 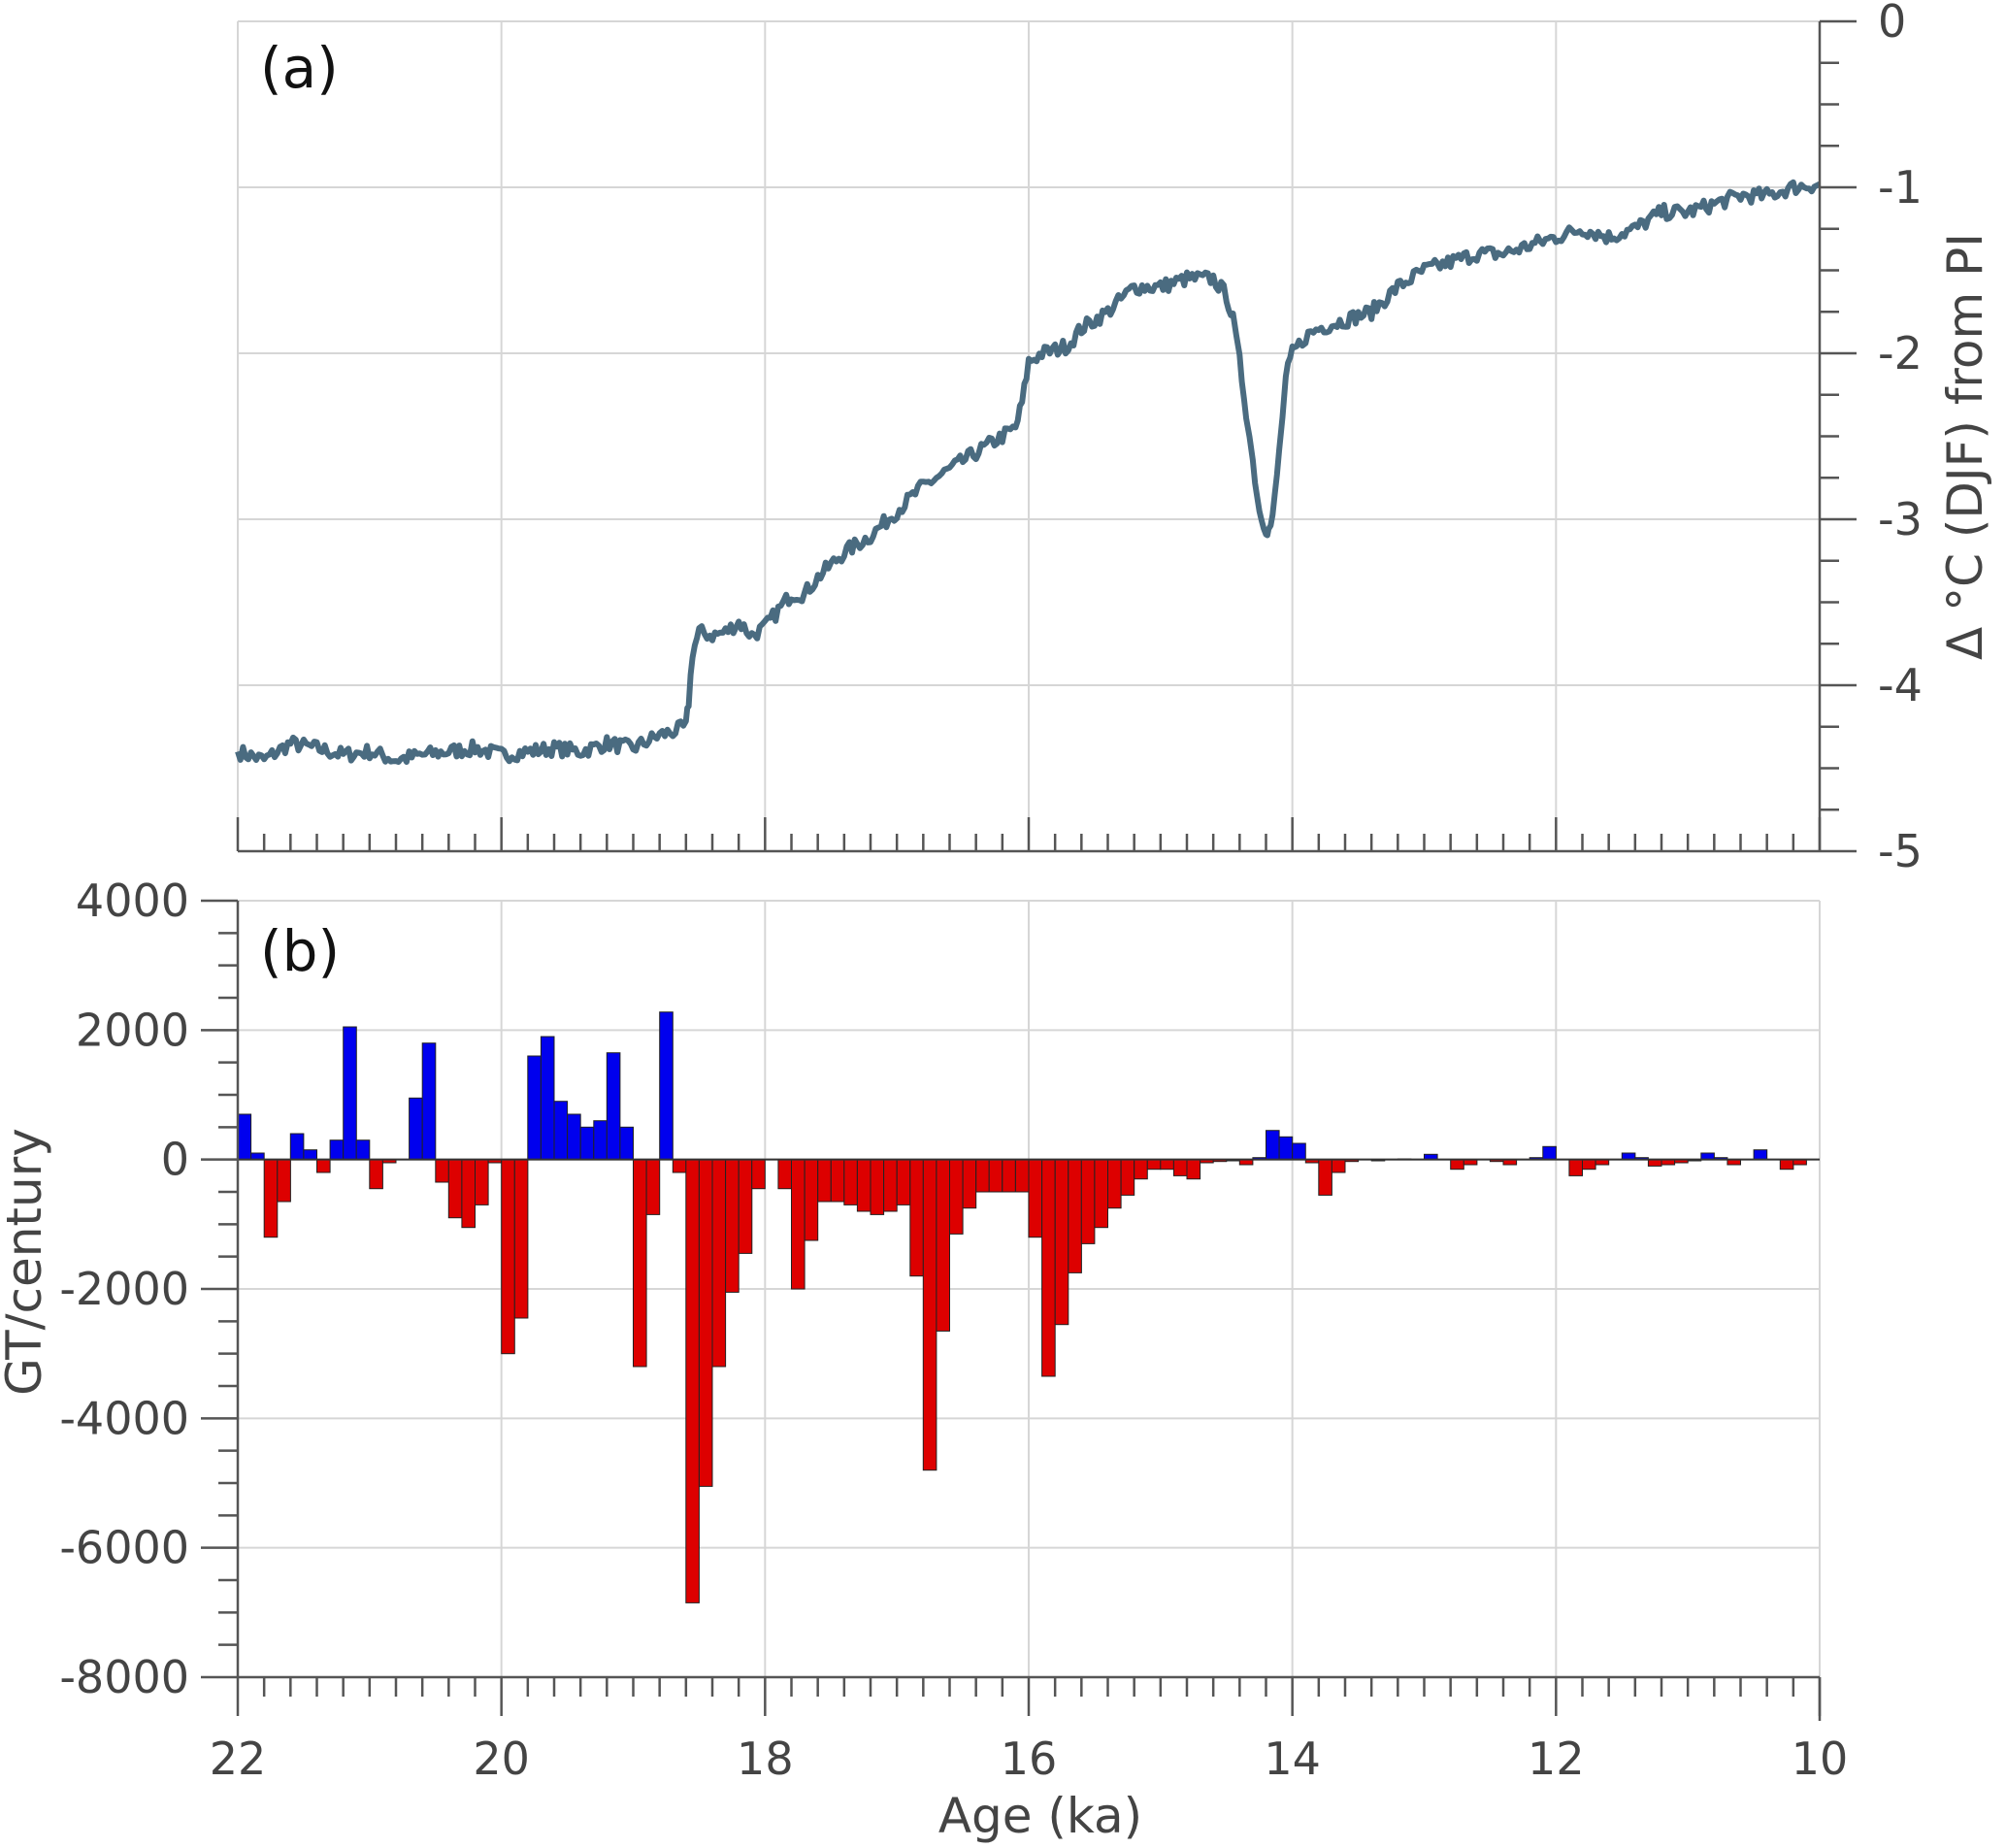 I want to click on x-tick-label: 20, so click(x=501, y=1758).